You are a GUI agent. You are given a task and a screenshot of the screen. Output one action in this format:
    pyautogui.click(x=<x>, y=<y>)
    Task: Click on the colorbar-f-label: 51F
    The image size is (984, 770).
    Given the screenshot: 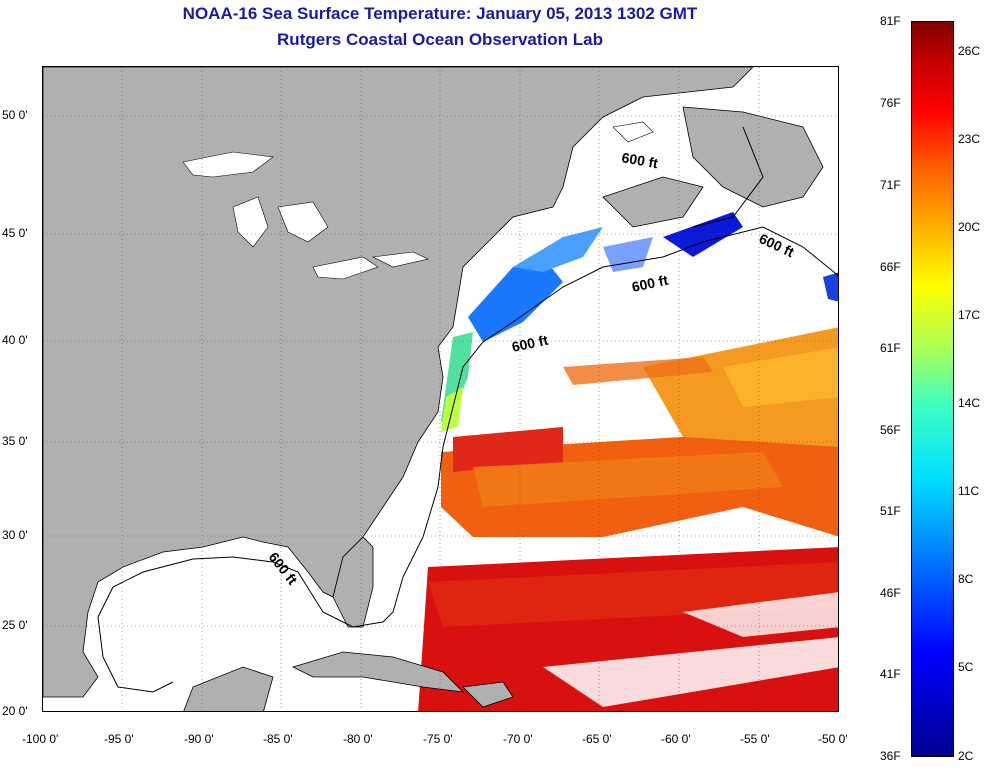 What is the action you would take?
    pyautogui.click(x=890, y=511)
    